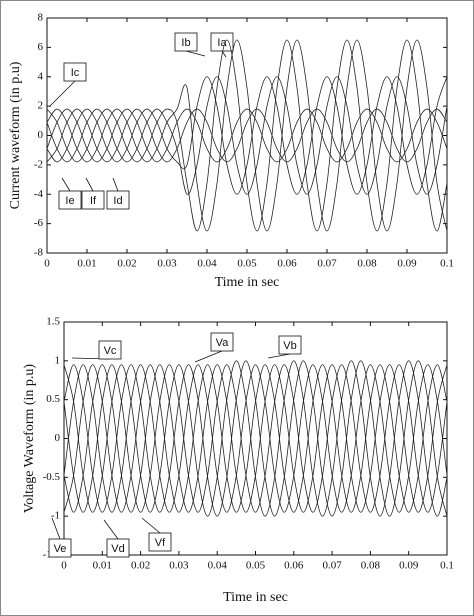  Describe the element at coordinates (39, 223) in the screenshot. I see `y-tick-label: -6` at that location.